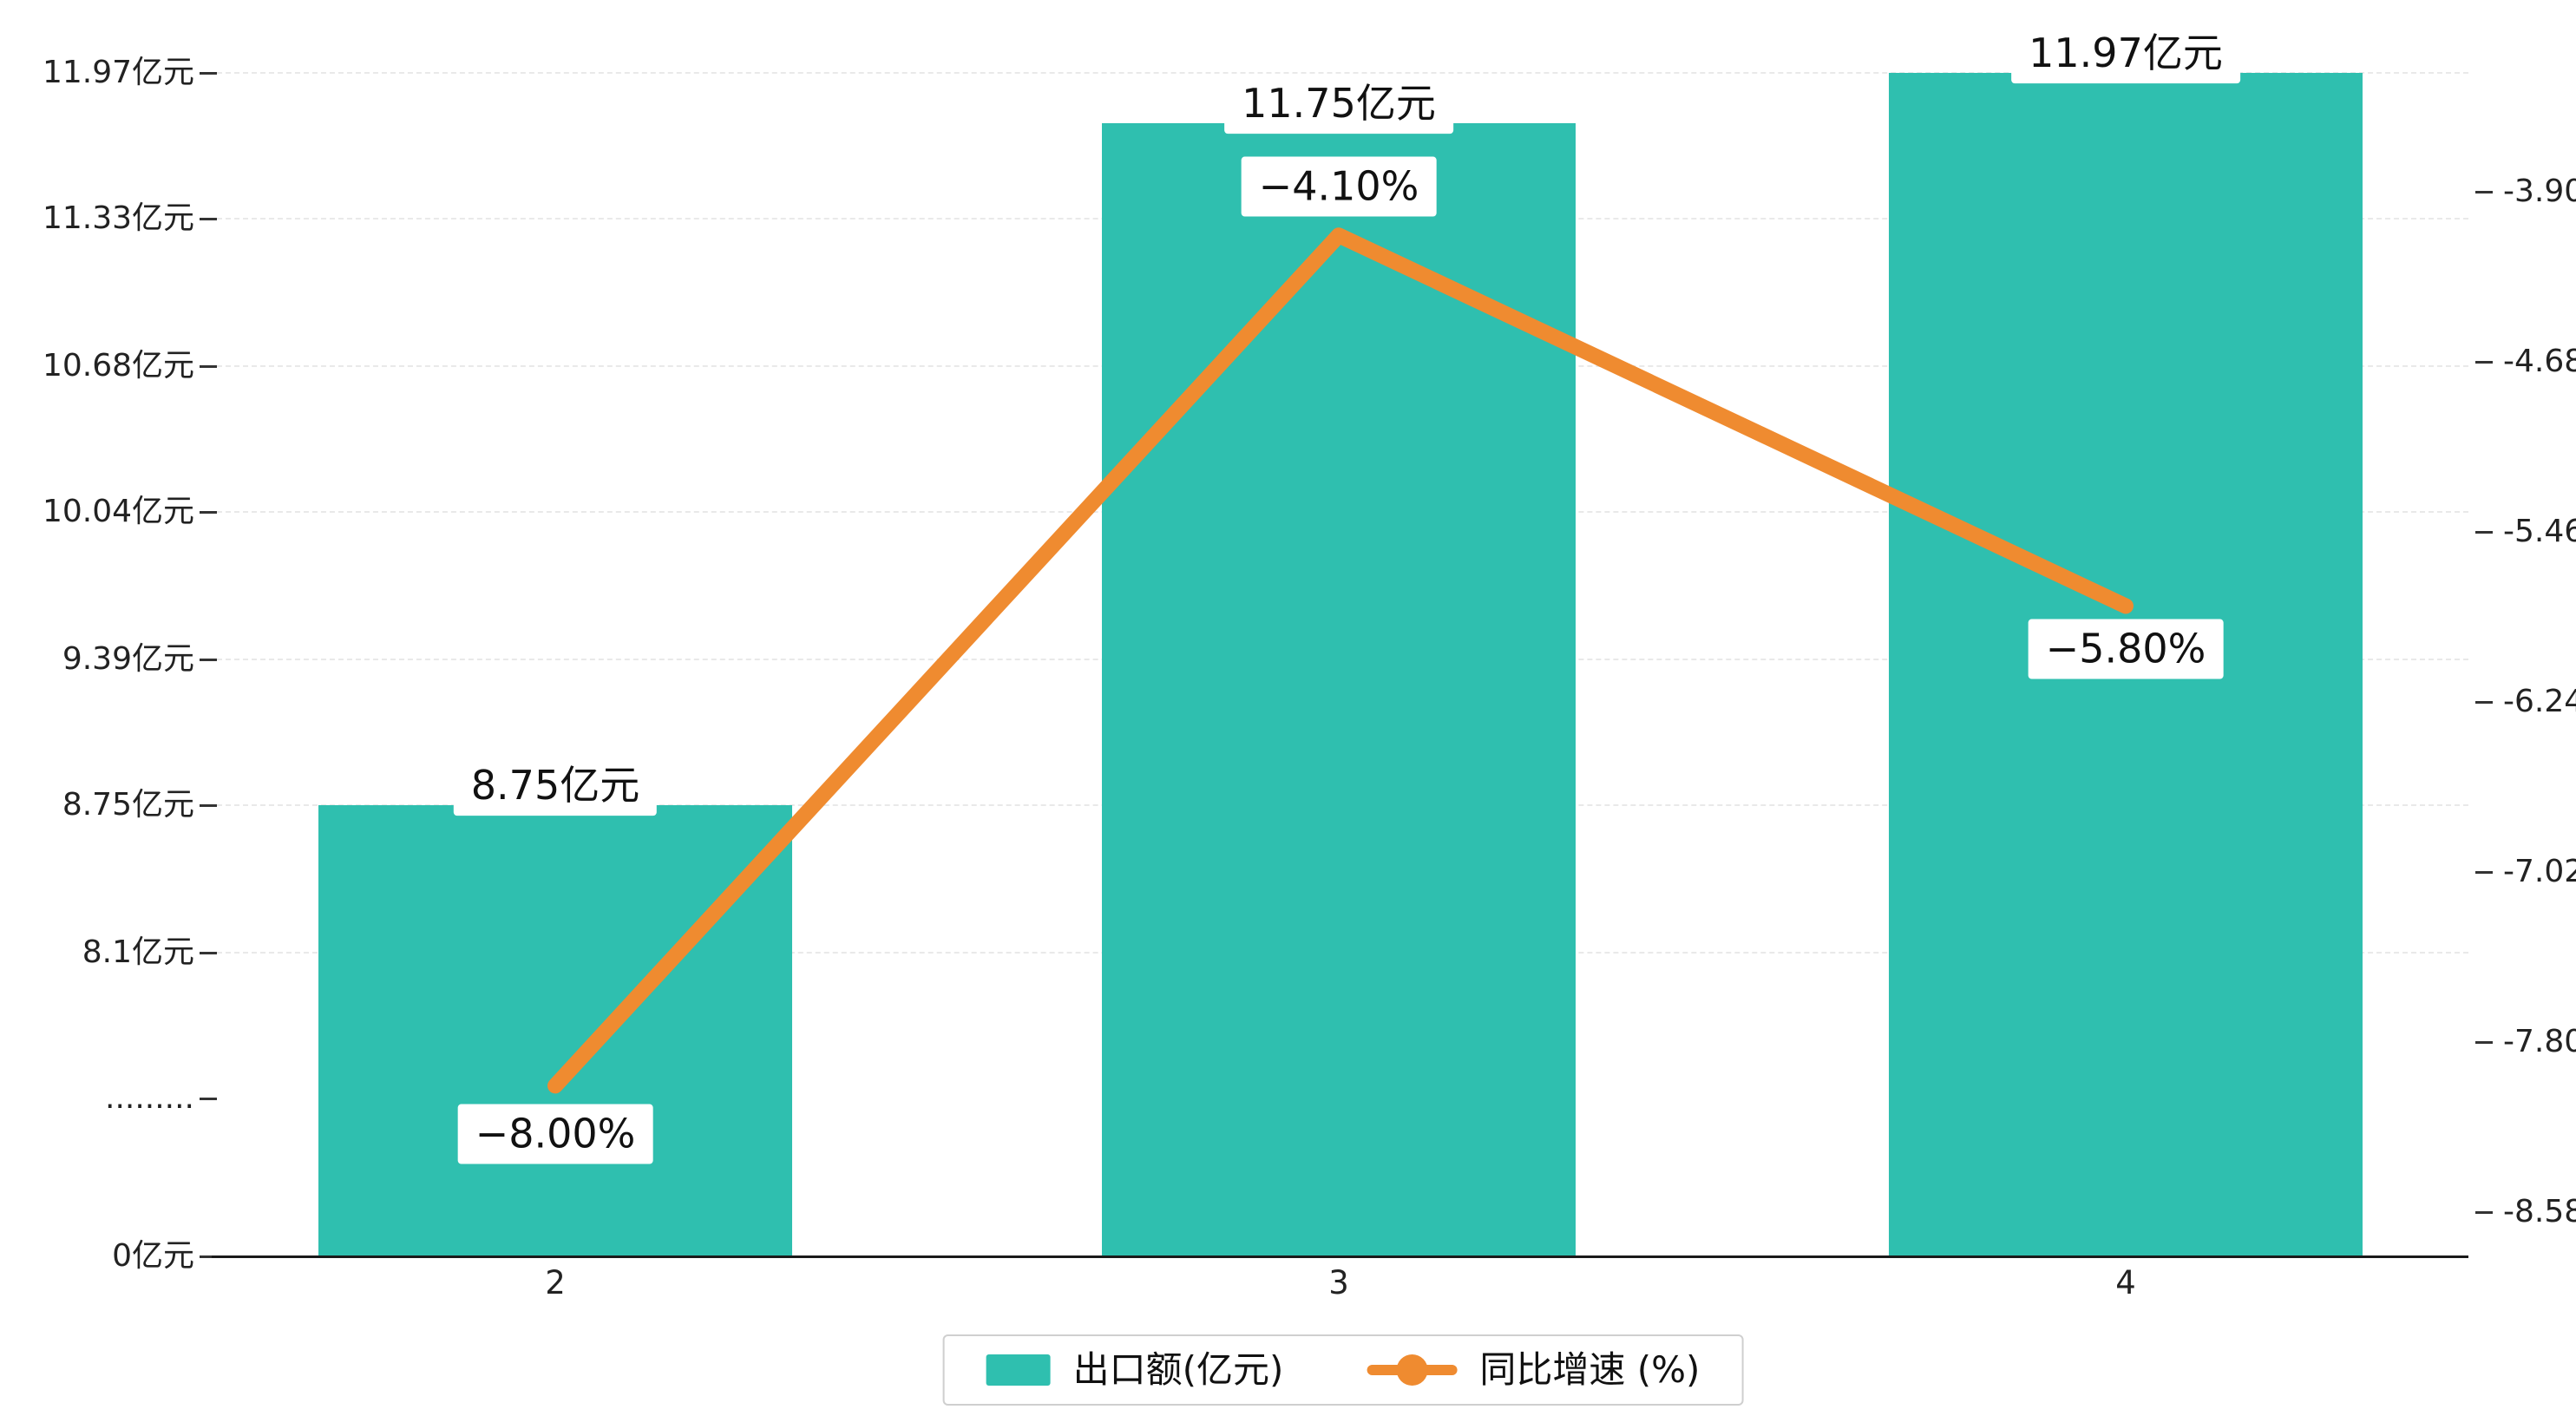 Image resolution: width=2576 pixels, height=1416 pixels. What do you see at coordinates (2125, 53) in the screenshot?
I see `bar-value-label: 11.97亿元` at bounding box center [2125, 53].